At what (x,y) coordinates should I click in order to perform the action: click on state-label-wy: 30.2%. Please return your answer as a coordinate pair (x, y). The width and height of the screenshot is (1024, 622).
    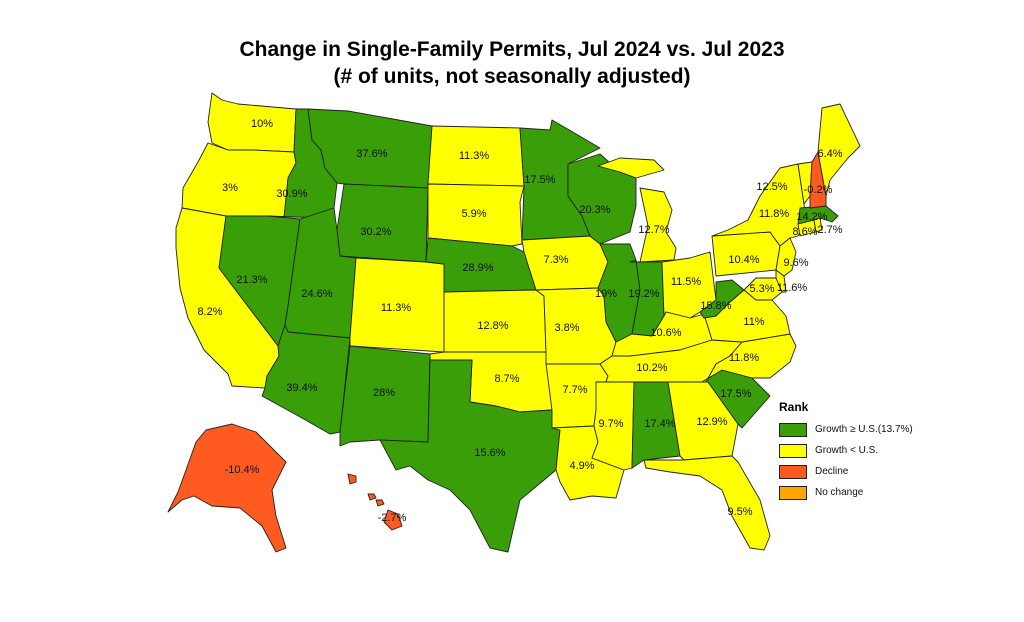
    Looking at the image, I should click on (375, 232).